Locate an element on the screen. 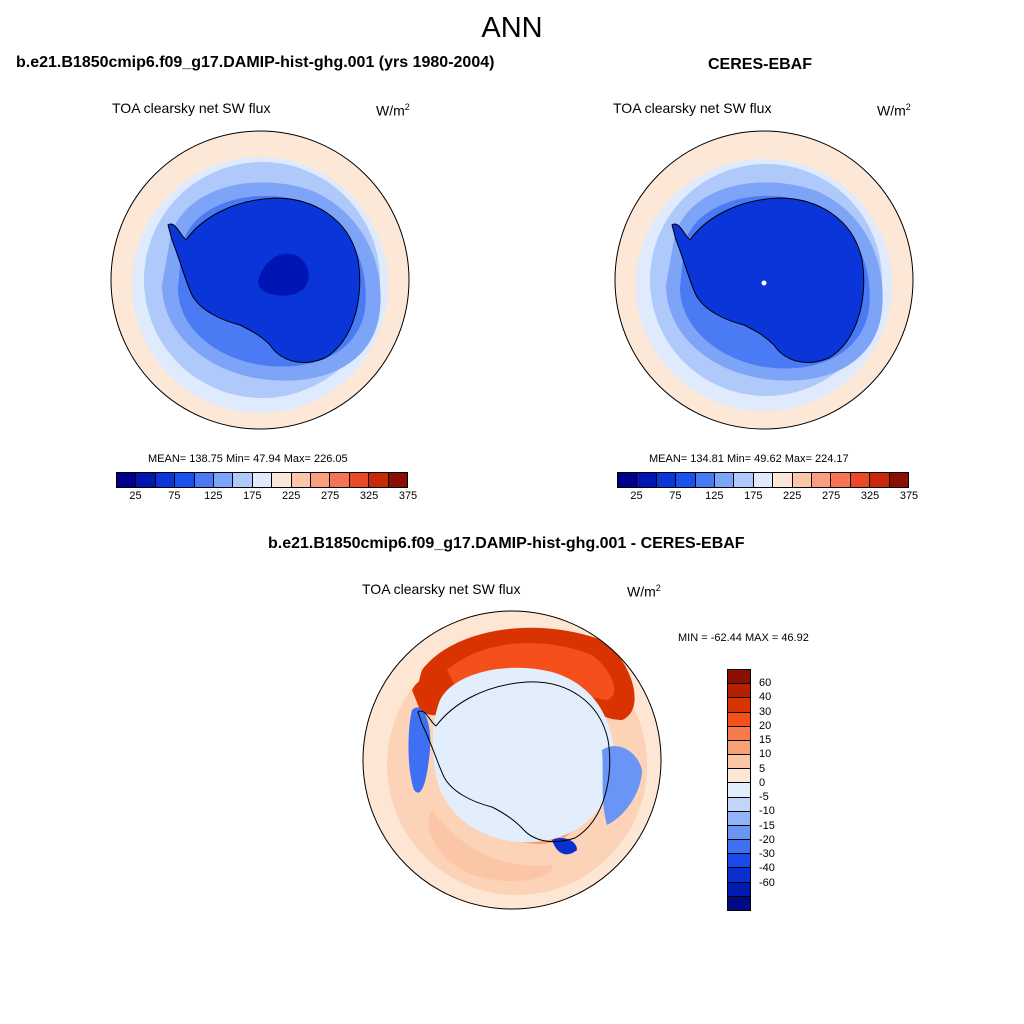  panel-2-antarctica is located at coordinates (768, 280).